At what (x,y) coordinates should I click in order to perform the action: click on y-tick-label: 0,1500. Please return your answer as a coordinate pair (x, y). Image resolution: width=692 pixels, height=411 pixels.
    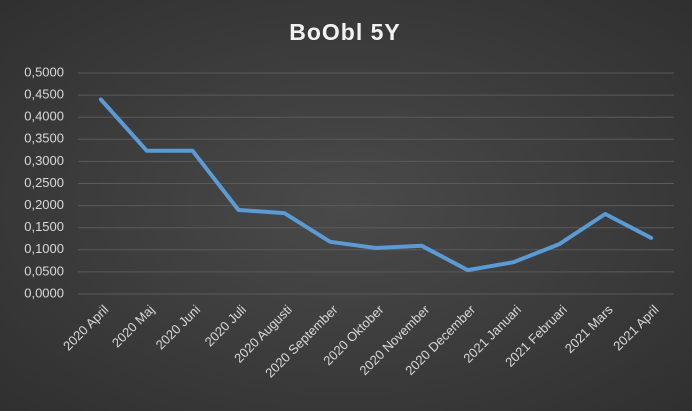
    Looking at the image, I should click on (44, 226).